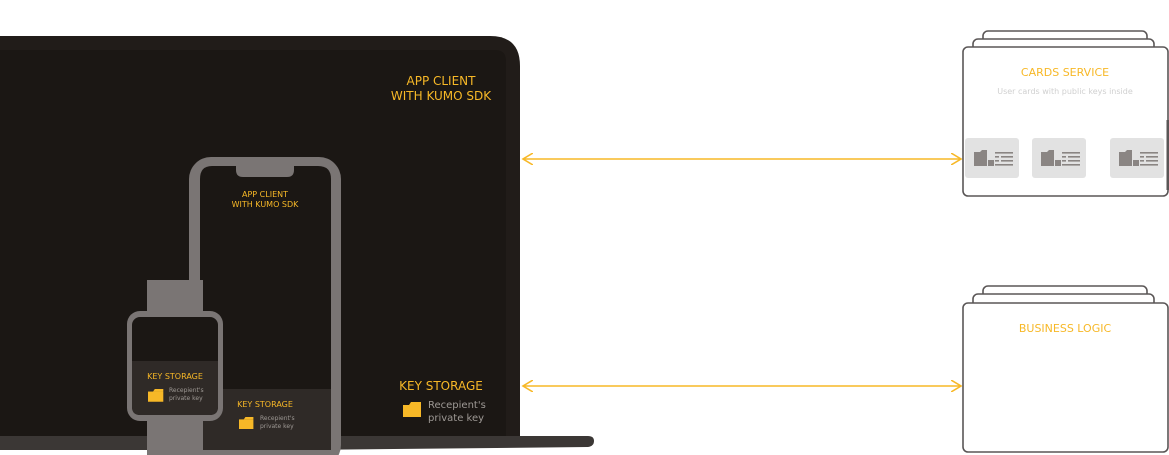  I want to click on business-logic-stack: BUSINESS LOGIC, so click(1065, 369).